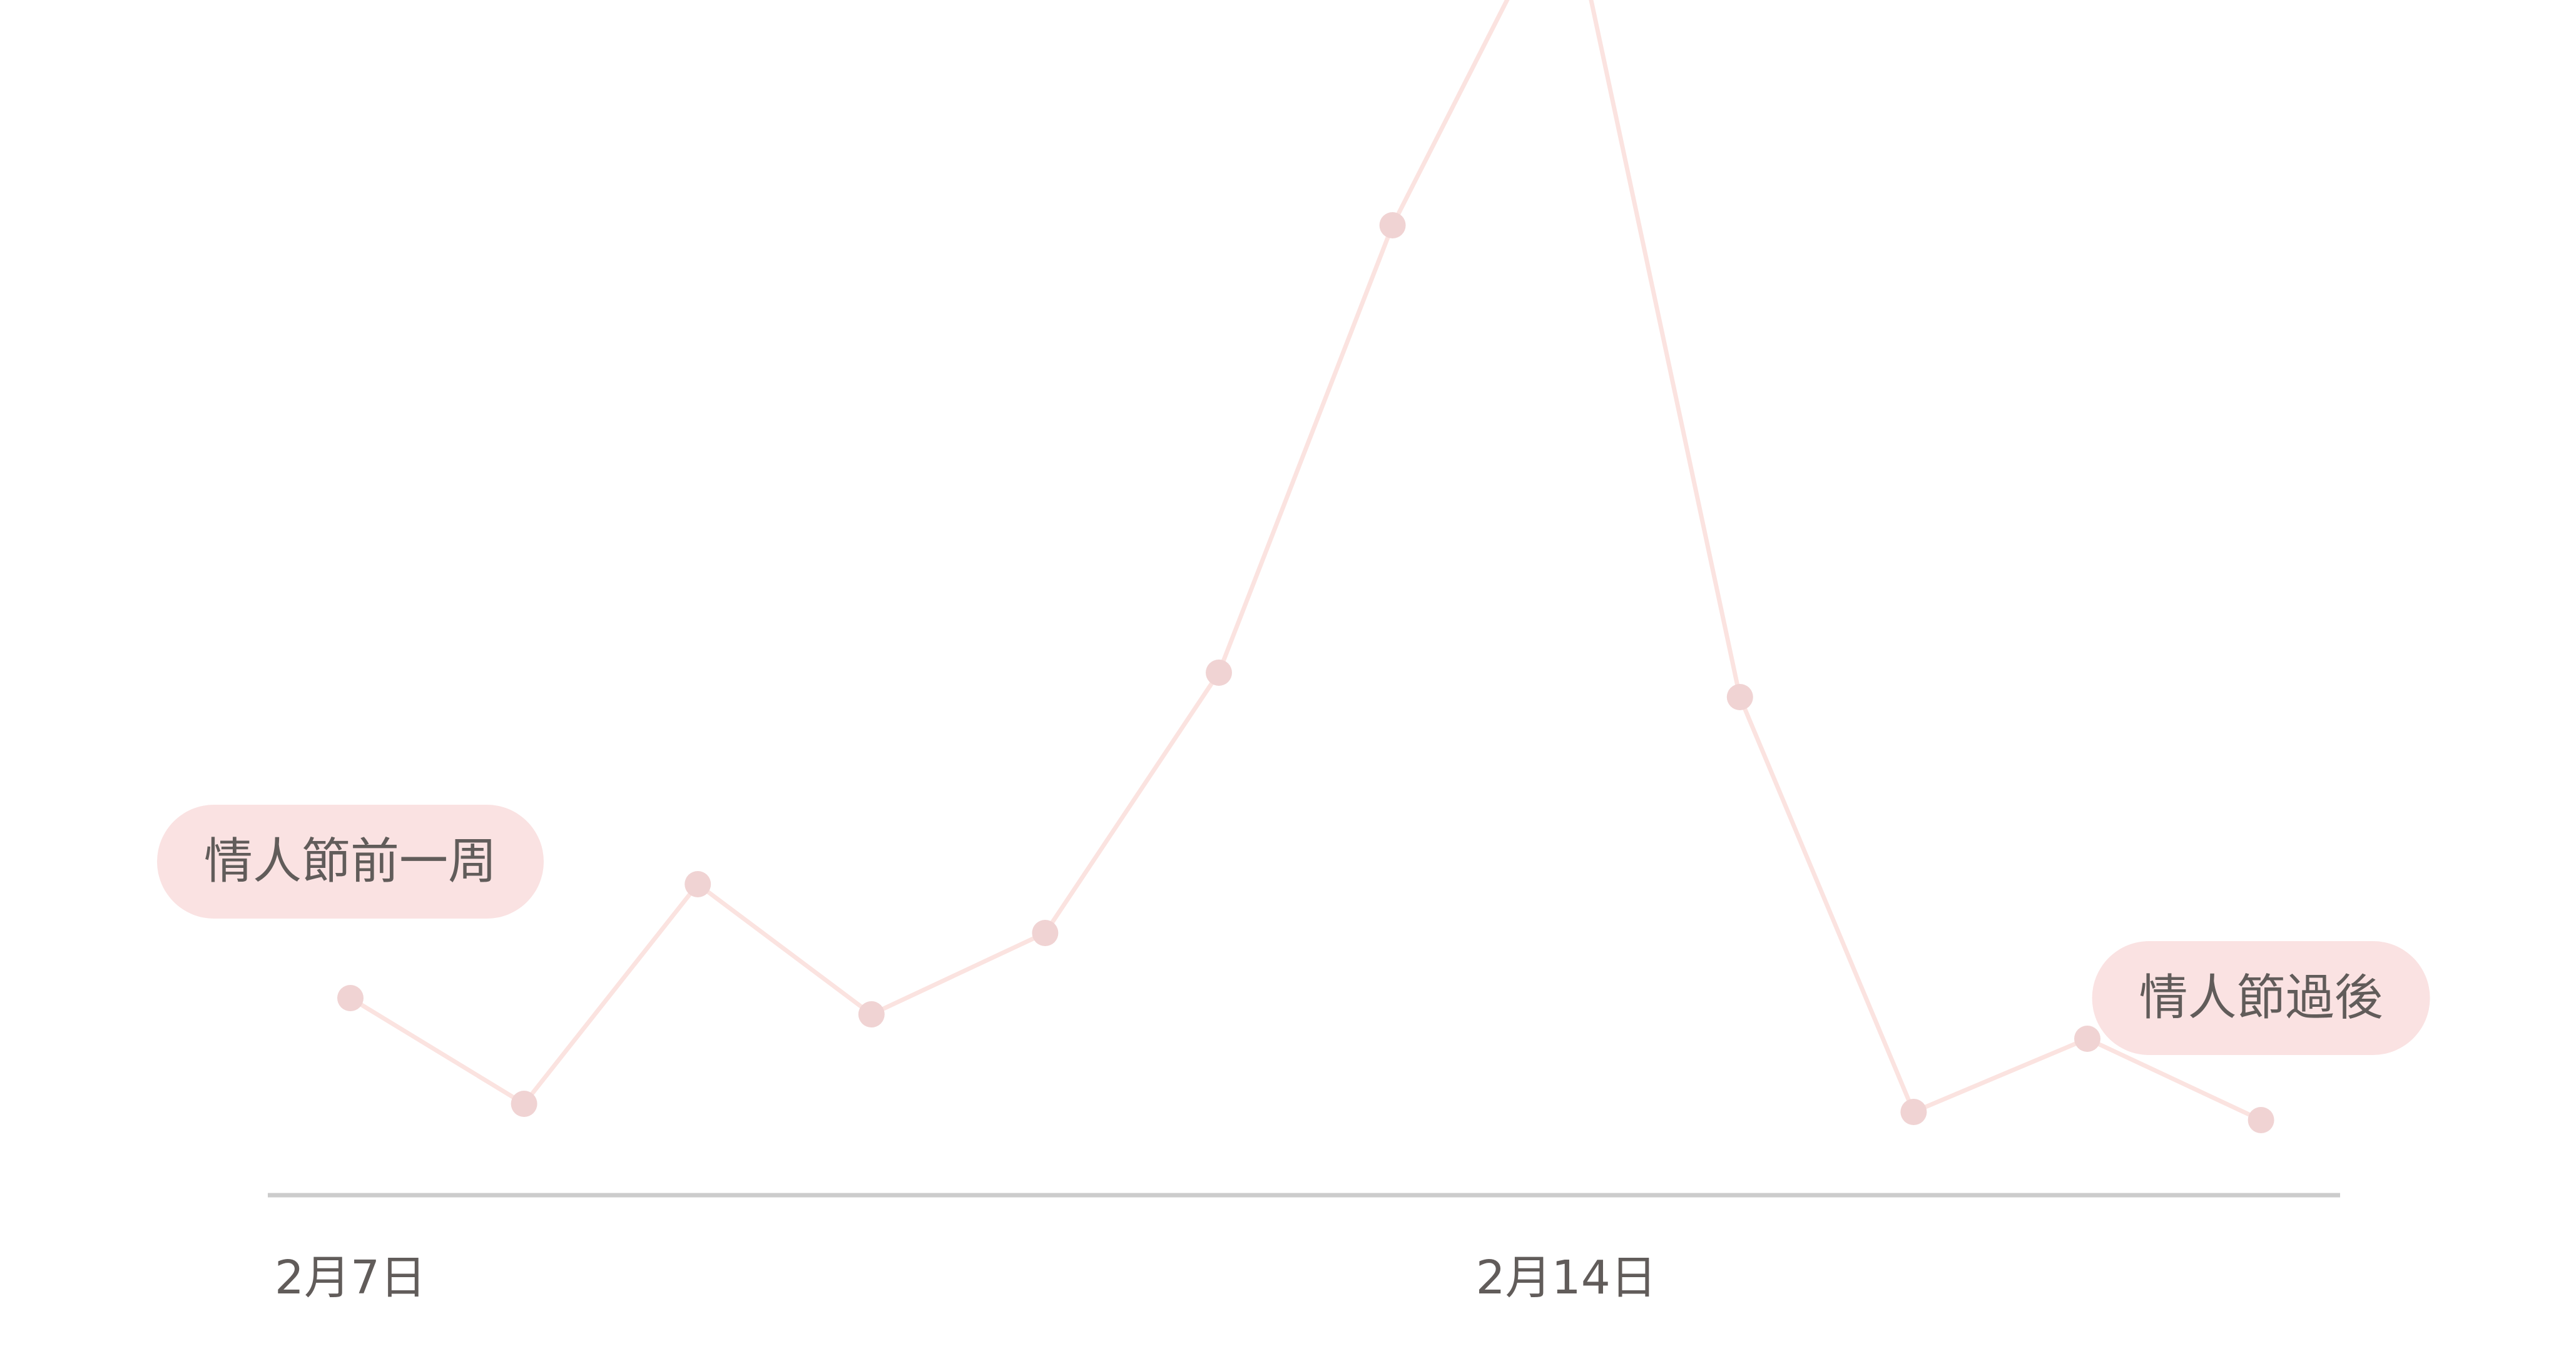 This screenshot has width=2576, height=1361. I want to click on annotation-label: 情人節過後, so click(2261, 998).